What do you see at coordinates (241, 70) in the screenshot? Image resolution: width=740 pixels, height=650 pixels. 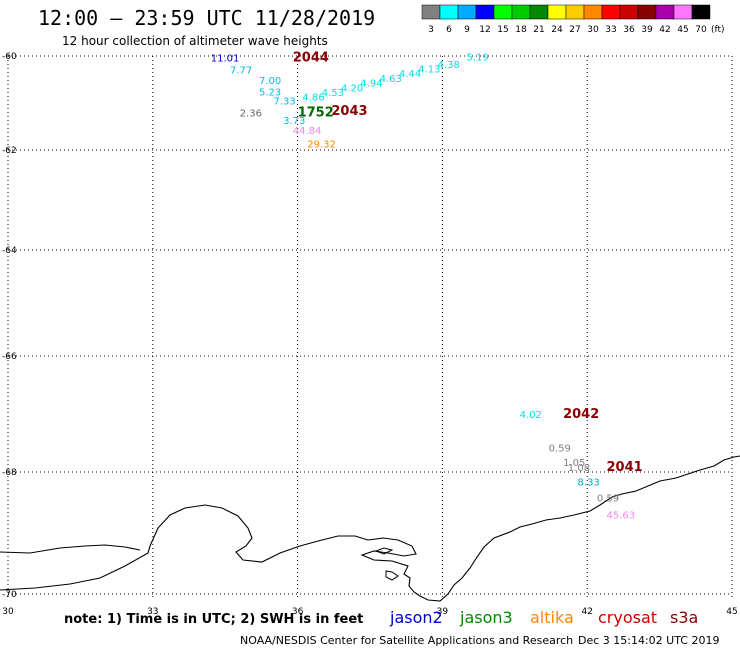 I see `swh-value-label: 7.77` at bounding box center [241, 70].